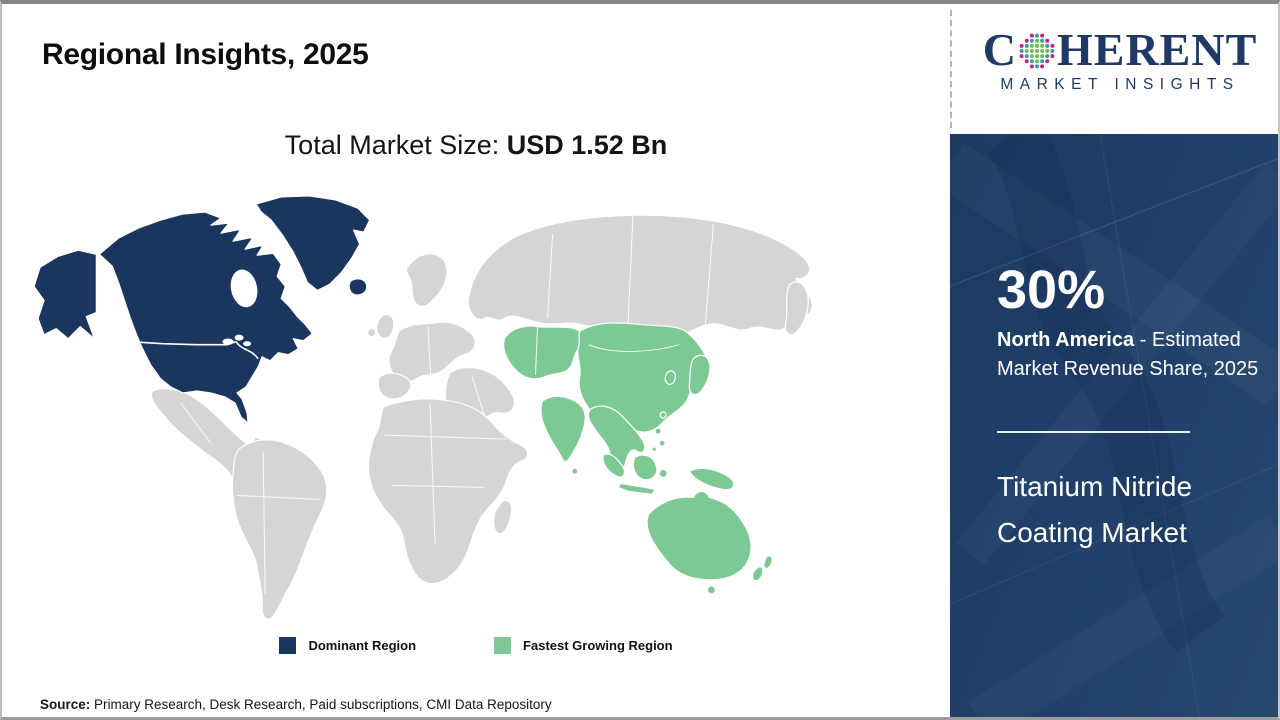 The width and height of the screenshot is (1280, 720). I want to click on region-scandinavia, so click(426, 280).